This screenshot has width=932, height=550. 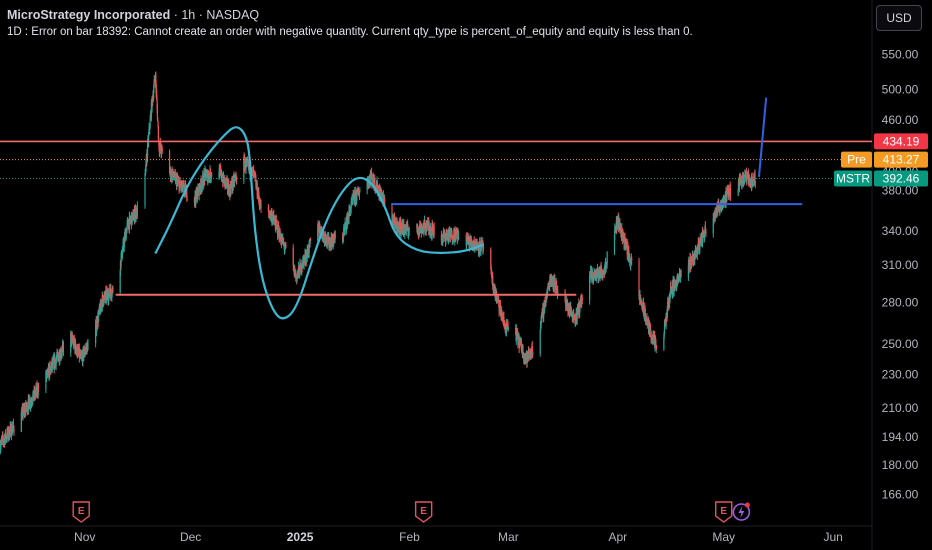 I want to click on price-label: 434.19, so click(x=901, y=141).